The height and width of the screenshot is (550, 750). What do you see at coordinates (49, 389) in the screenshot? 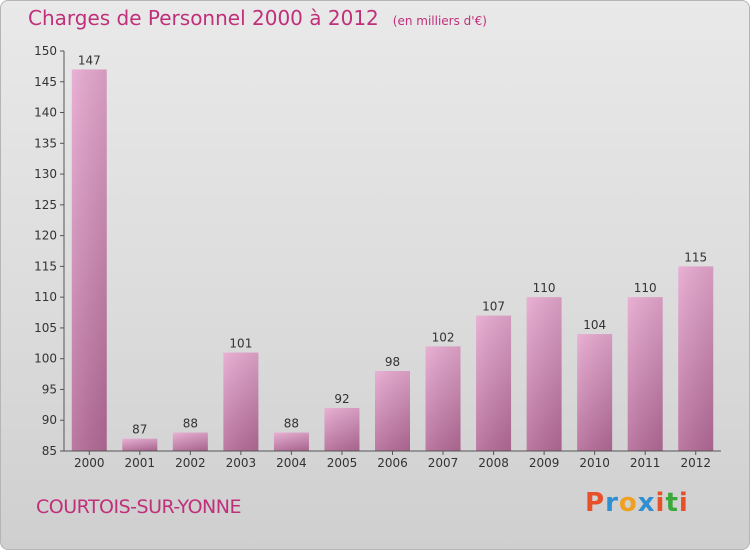
I see `y-tick-label: 95` at bounding box center [49, 389].